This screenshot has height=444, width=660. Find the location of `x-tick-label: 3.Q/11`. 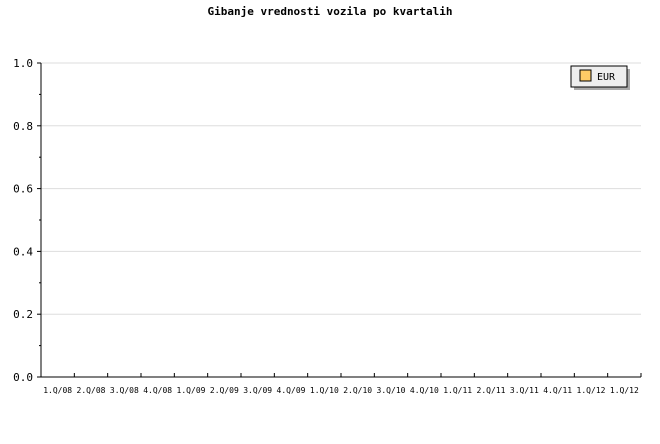

x-tick-label: 3.Q/11 is located at coordinates (524, 390).